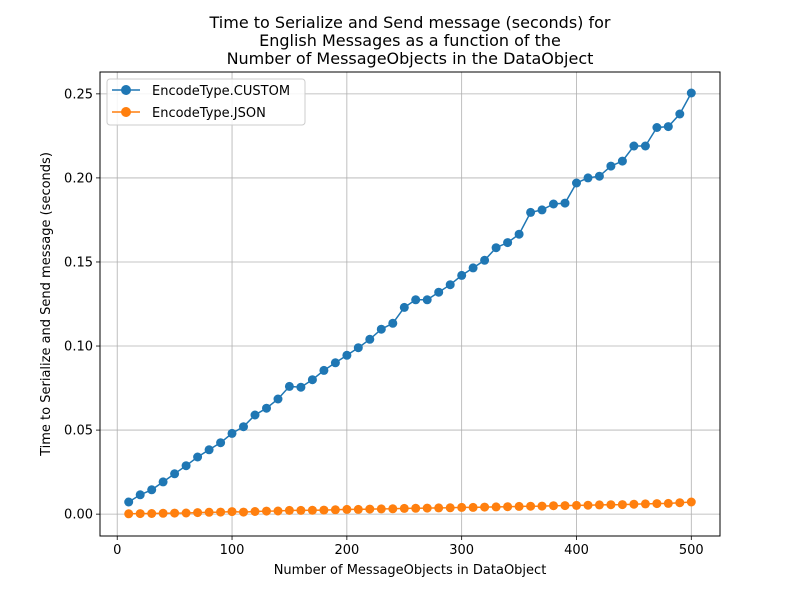  Describe the element at coordinates (691, 550) in the screenshot. I see `x-tick-label: 500` at that location.